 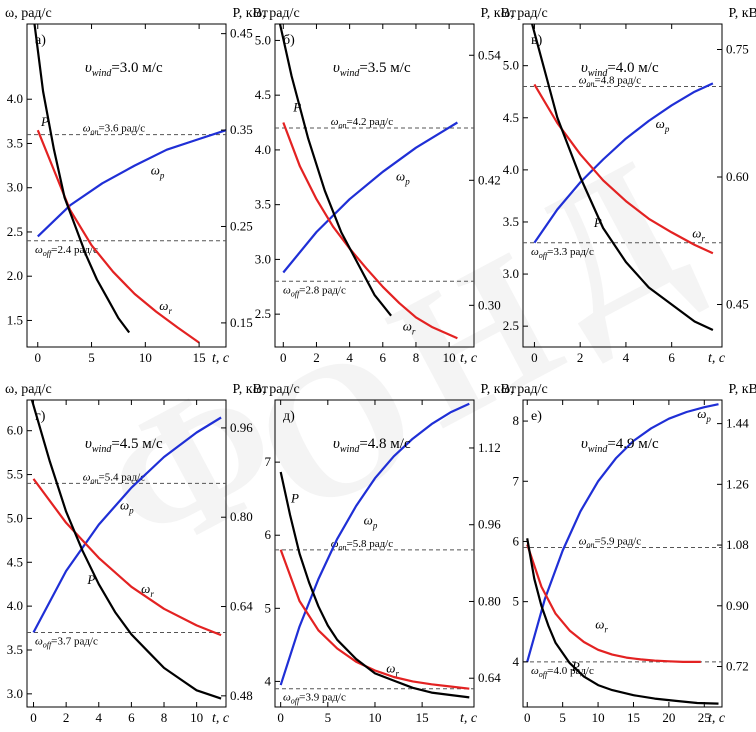 What do you see at coordinates (131, 717) in the screenshot?
I see `x-tick-label: 6` at bounding box center [131, 717].